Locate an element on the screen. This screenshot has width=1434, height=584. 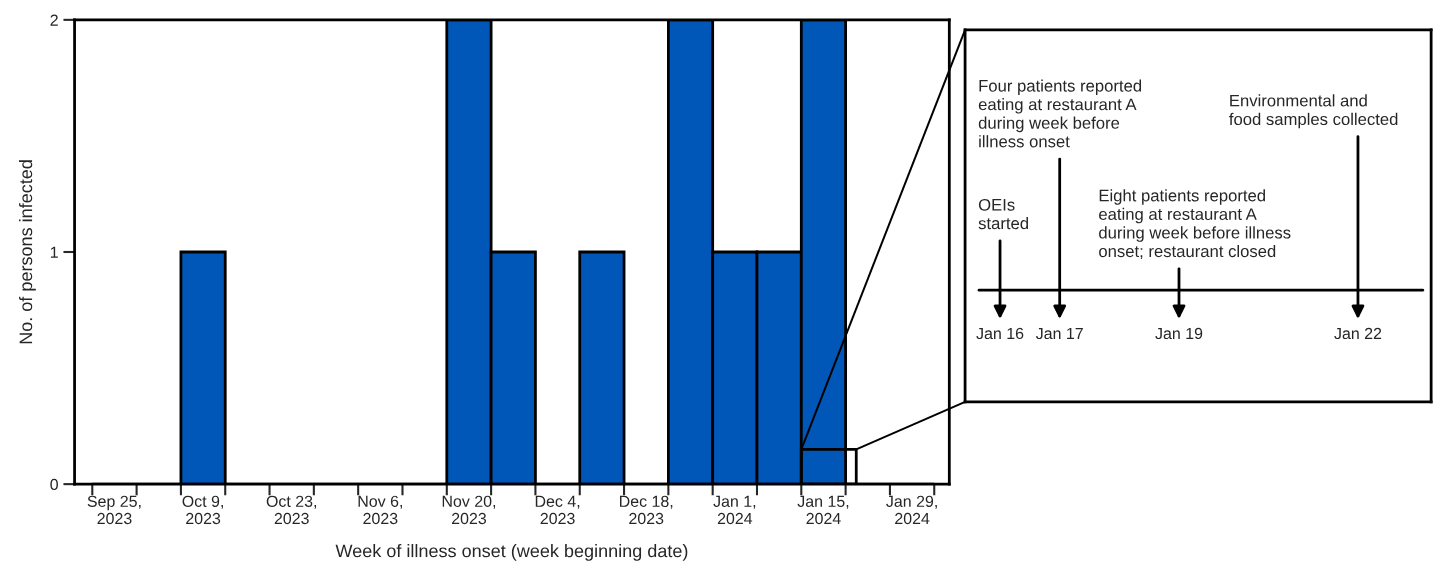
x-tick-label: Jan 29, 2024 is located at coordinates (911, 510).